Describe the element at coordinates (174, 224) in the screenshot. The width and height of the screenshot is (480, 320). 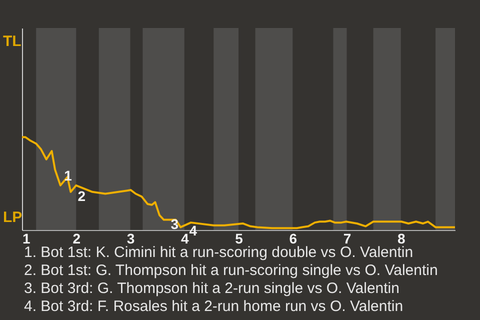
I see `annotation: 3` at that location.